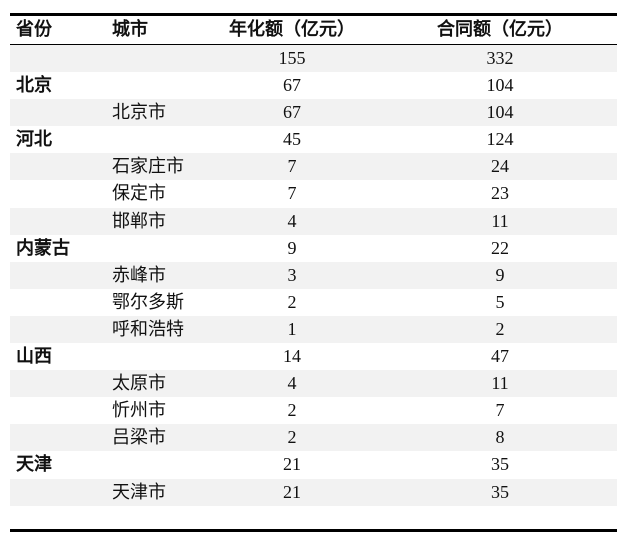 Image resolution: width=627 pixels, height=539 pixels. What do you see at coordinates (500, 356) in the screenshot?
I see `contract-amount: 47` at bounding box center [500, 356].